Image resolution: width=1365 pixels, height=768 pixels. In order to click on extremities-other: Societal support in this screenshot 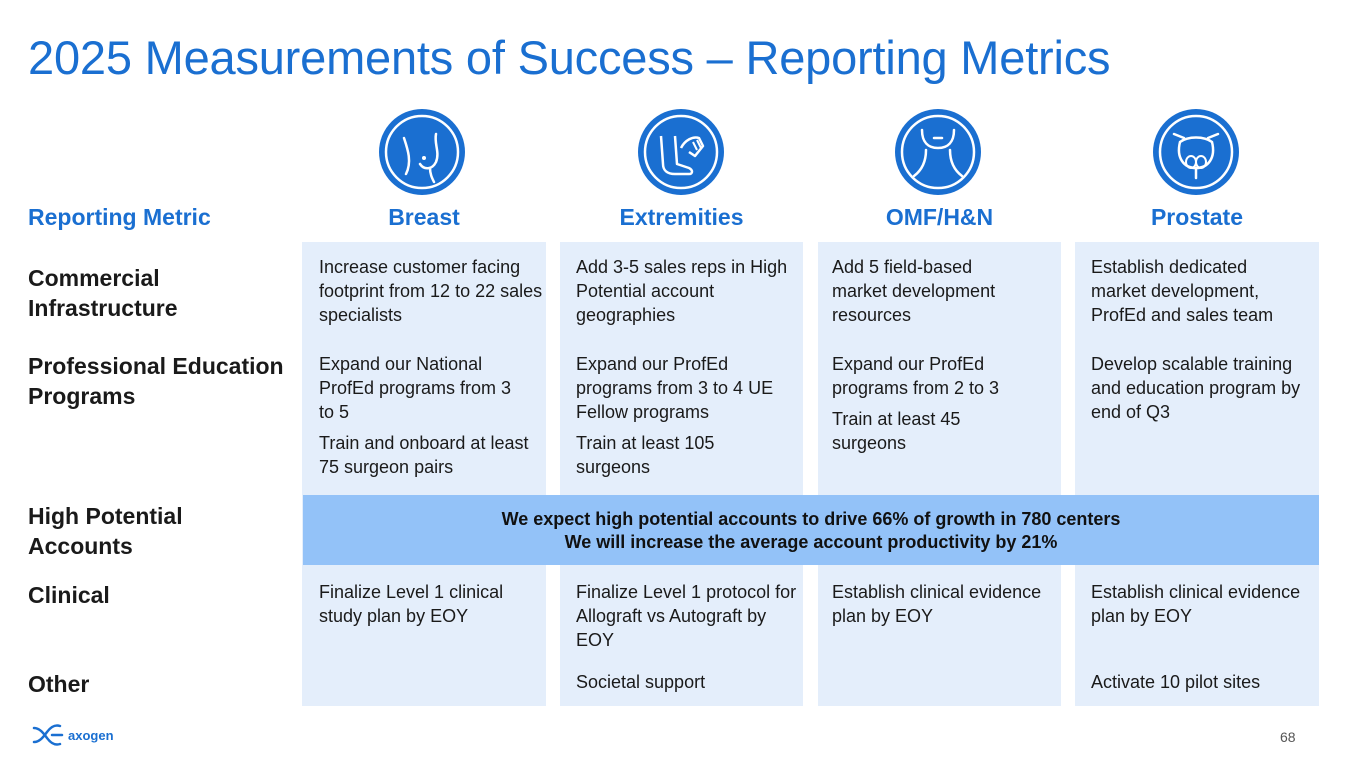, I will do `click(641, 682)`.